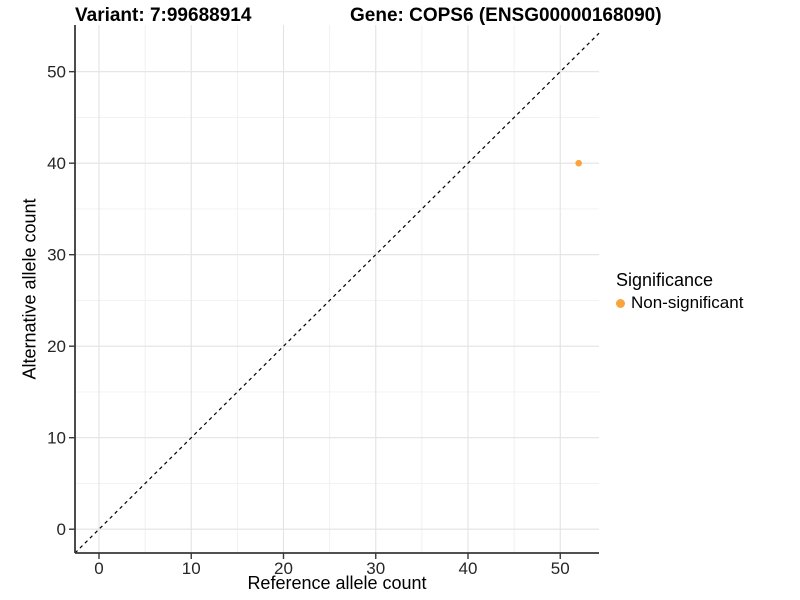  Describe the element at coordinates (687, 302) in the screenshot. I see `legend-item-label: Non-significant` at that location.